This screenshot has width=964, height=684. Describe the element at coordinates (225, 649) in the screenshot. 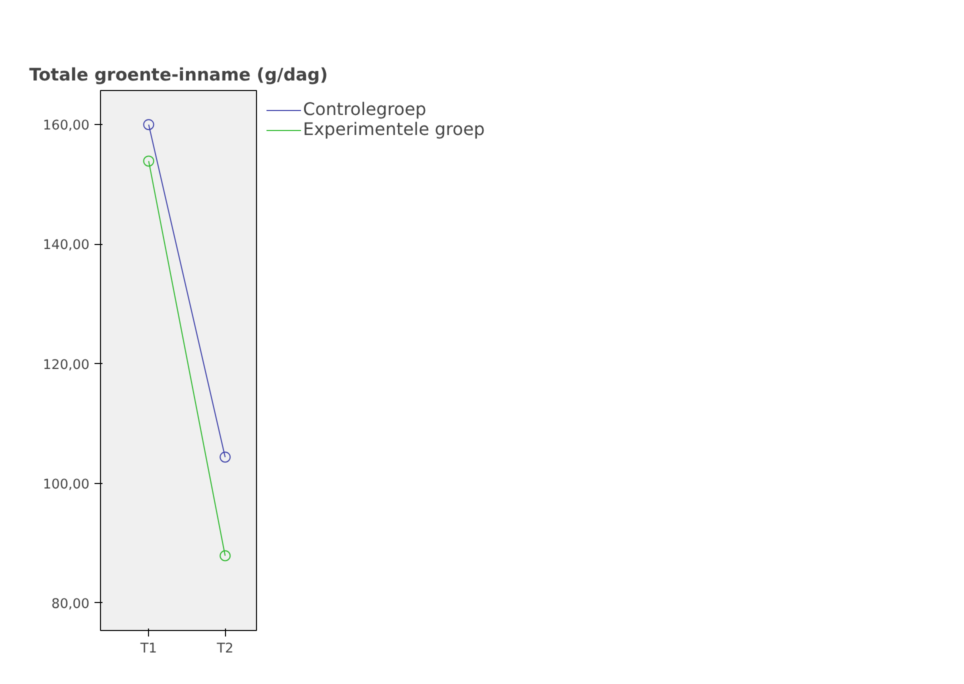

I see `x-tick-label: T2` at that location.